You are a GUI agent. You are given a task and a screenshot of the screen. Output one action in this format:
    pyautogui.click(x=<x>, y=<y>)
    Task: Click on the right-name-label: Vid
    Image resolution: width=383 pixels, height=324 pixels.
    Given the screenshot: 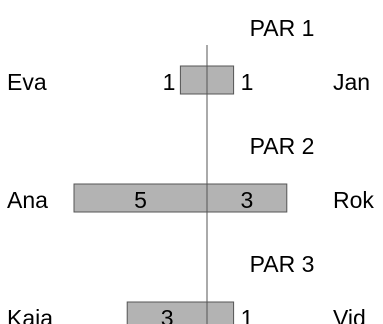 What is the action you would take?
    pyautogui.click(x=349, y=314)
    